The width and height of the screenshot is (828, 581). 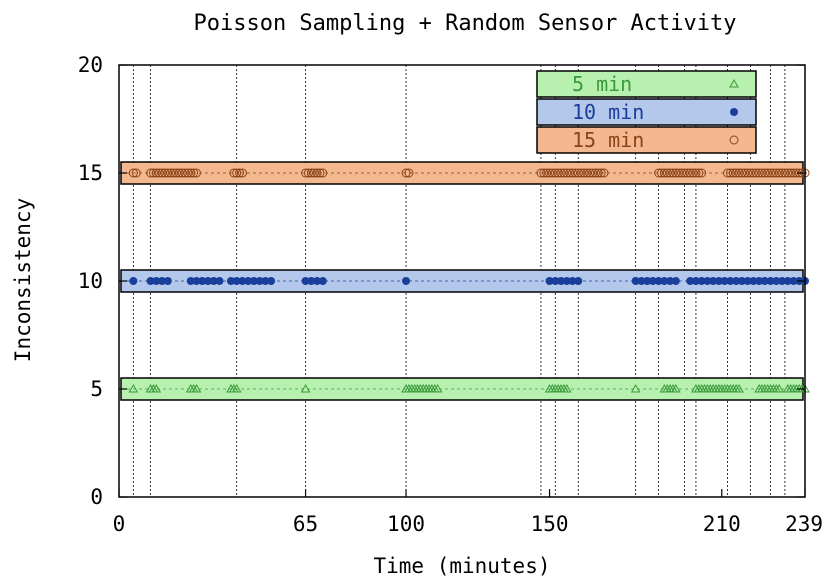 What do you see at coordinates (646, 140) in the screenshot?
I see `legend-box-15-min` at bounding box center [646, 140].